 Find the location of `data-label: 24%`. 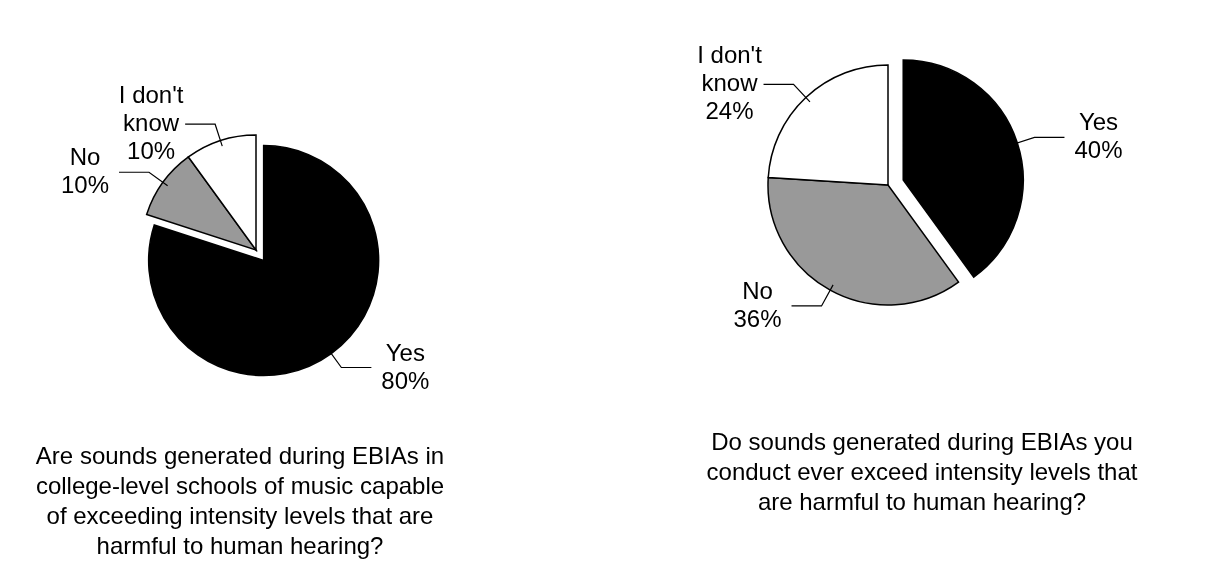

data-label: 24% is located at coordinates (729, 111).